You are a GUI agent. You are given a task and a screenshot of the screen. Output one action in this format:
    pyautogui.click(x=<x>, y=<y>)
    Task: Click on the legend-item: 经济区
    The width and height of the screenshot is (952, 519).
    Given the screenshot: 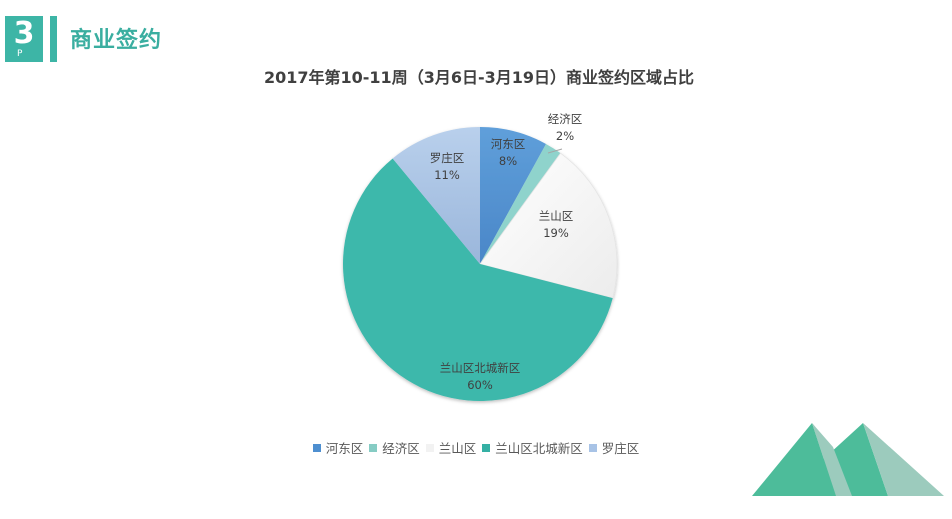 What is the action you would take?
    pyautogui.click(x=394, y=449)
    